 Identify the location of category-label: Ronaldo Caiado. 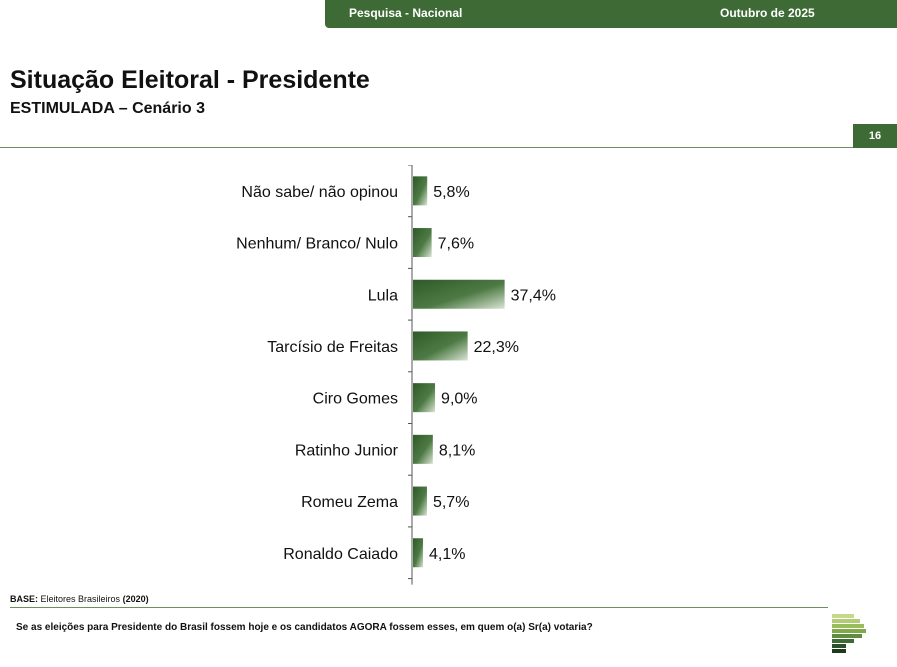
(340, 554).